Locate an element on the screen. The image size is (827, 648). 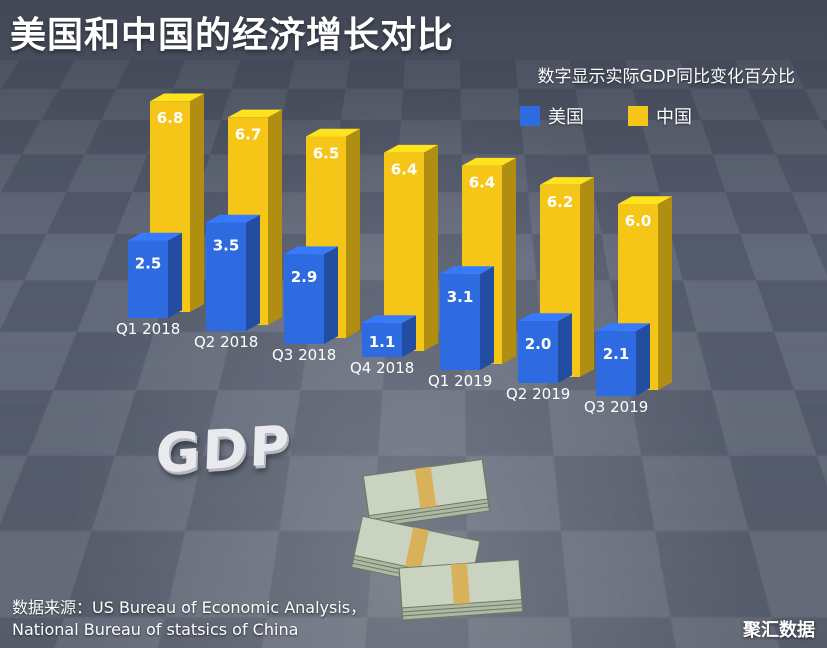
us-value-label-6: 2.1 is located at coordinates (616, 354).